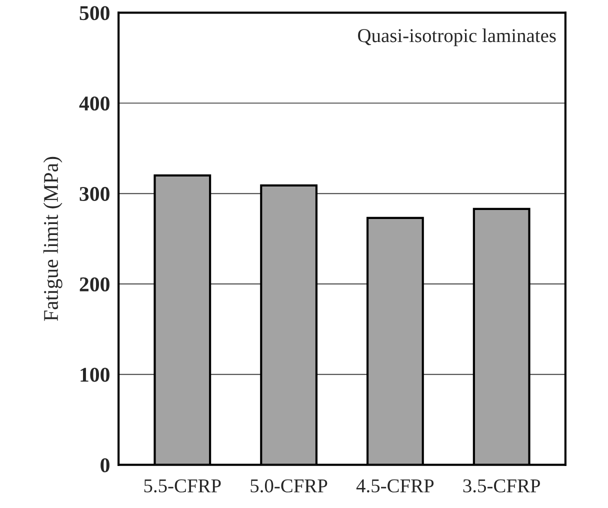 Image resolution: width=608 pixels, height=508 pixels. What do you see at coordinates (182, 485) in the screenshot?
I see `x-tick-label: 5.5-CFRP` at bounding box center [182, 485].